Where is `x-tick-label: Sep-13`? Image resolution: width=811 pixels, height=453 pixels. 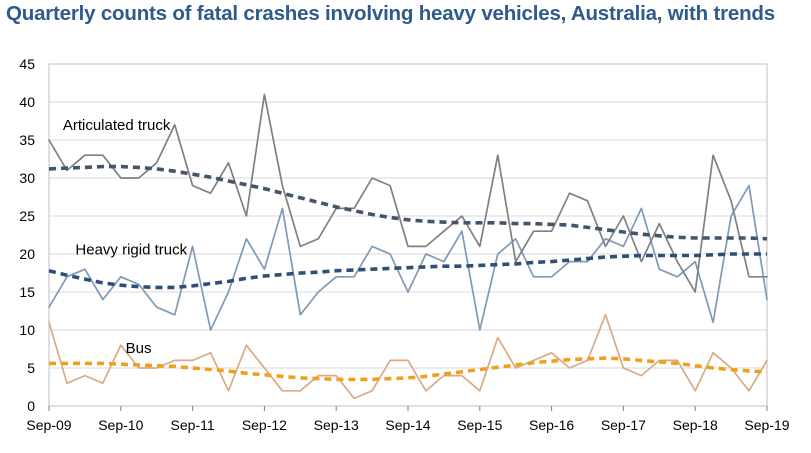 x-tick-label: Sep-13 is located at coordinates (336, 425).